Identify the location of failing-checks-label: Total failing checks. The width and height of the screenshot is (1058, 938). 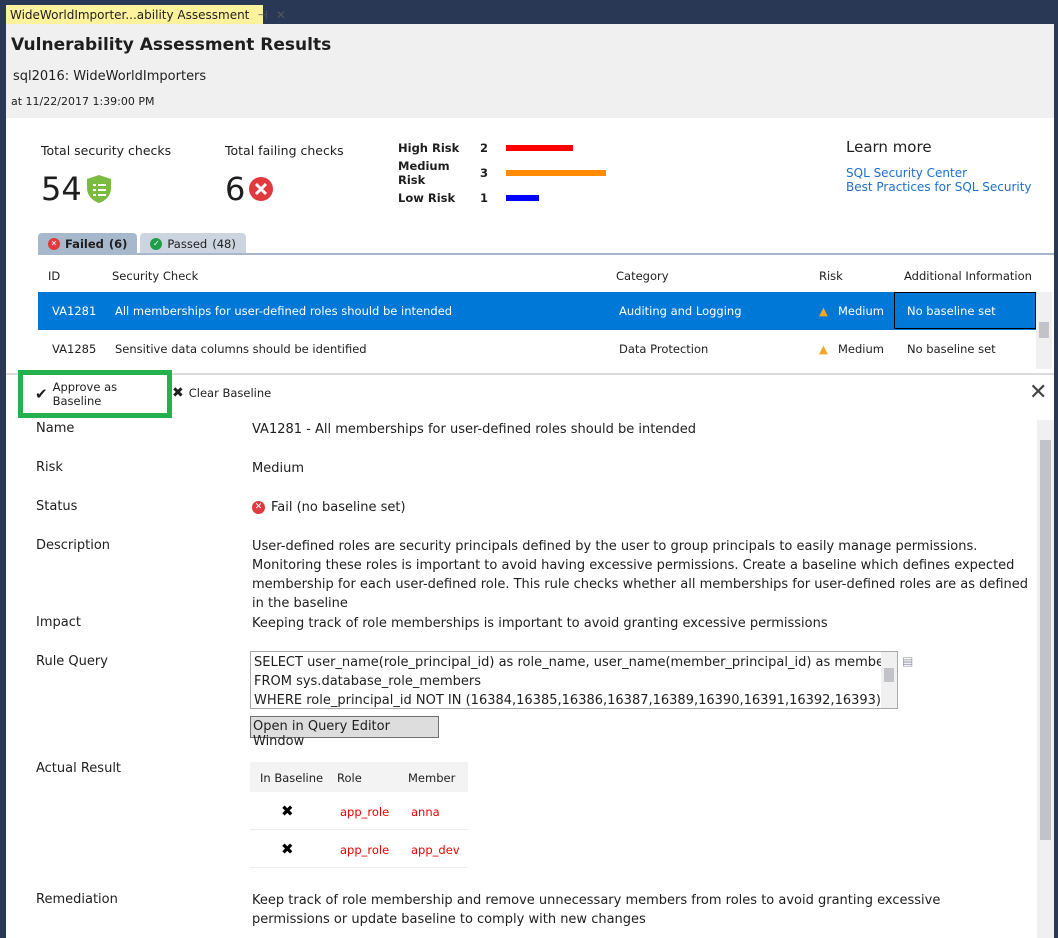
(284, 150).